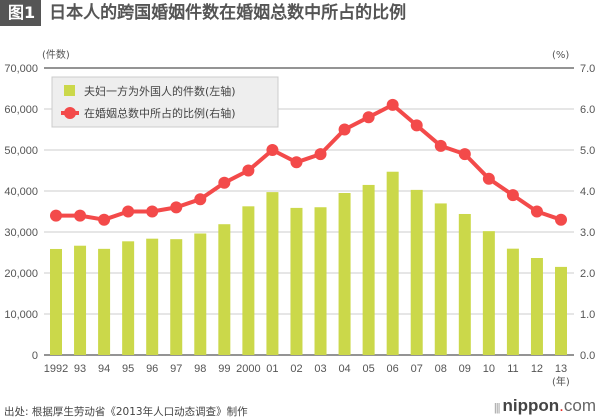 Image resolution: width=600 pixels, height=420 pixels. I want to click on left-axis-unit: (件数), so click(56, 54).